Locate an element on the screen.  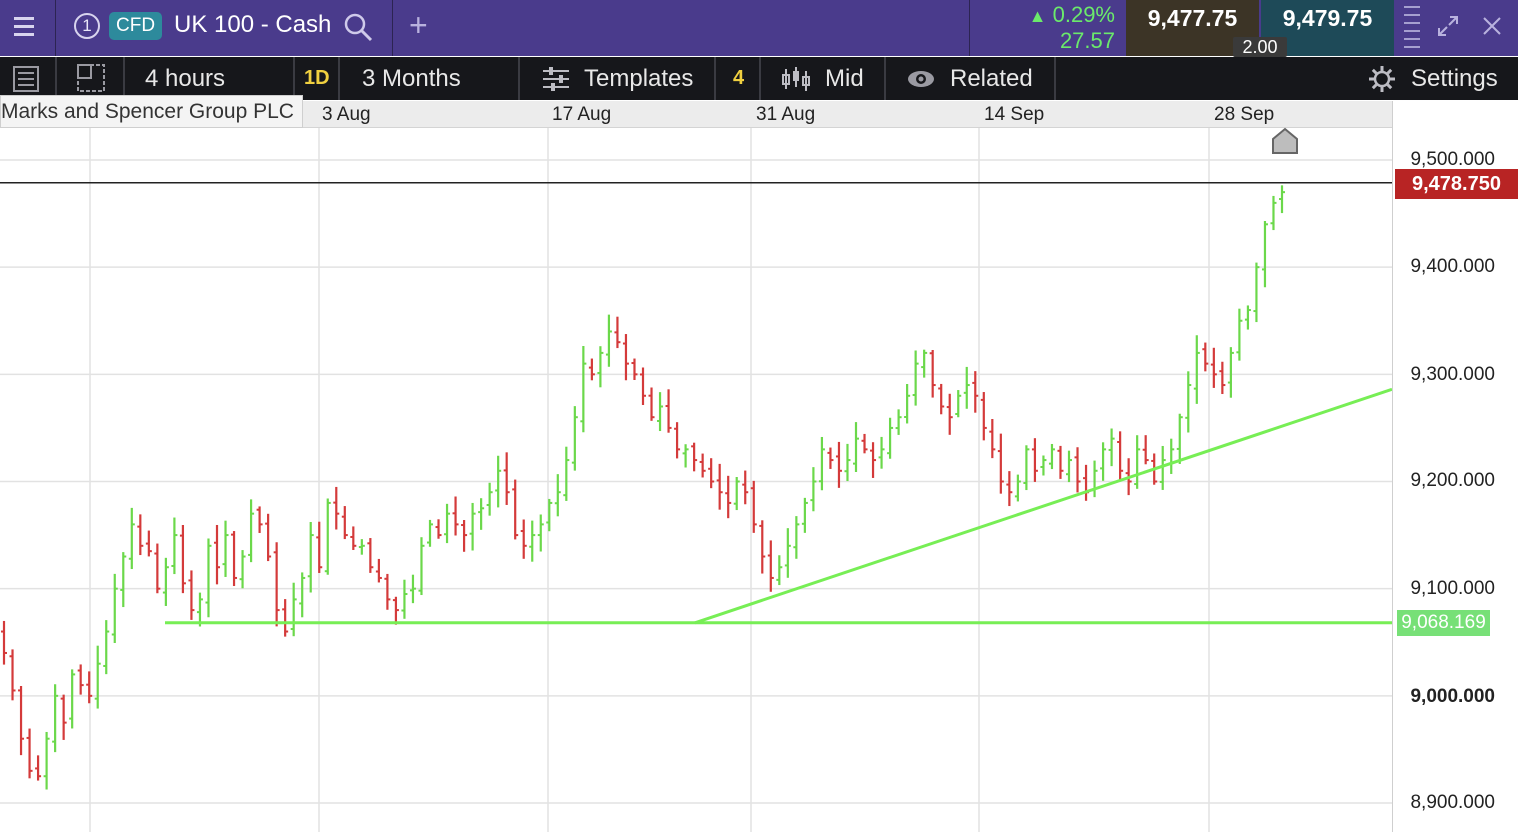
templates-count: 4 is located at coordinates (739, 78).